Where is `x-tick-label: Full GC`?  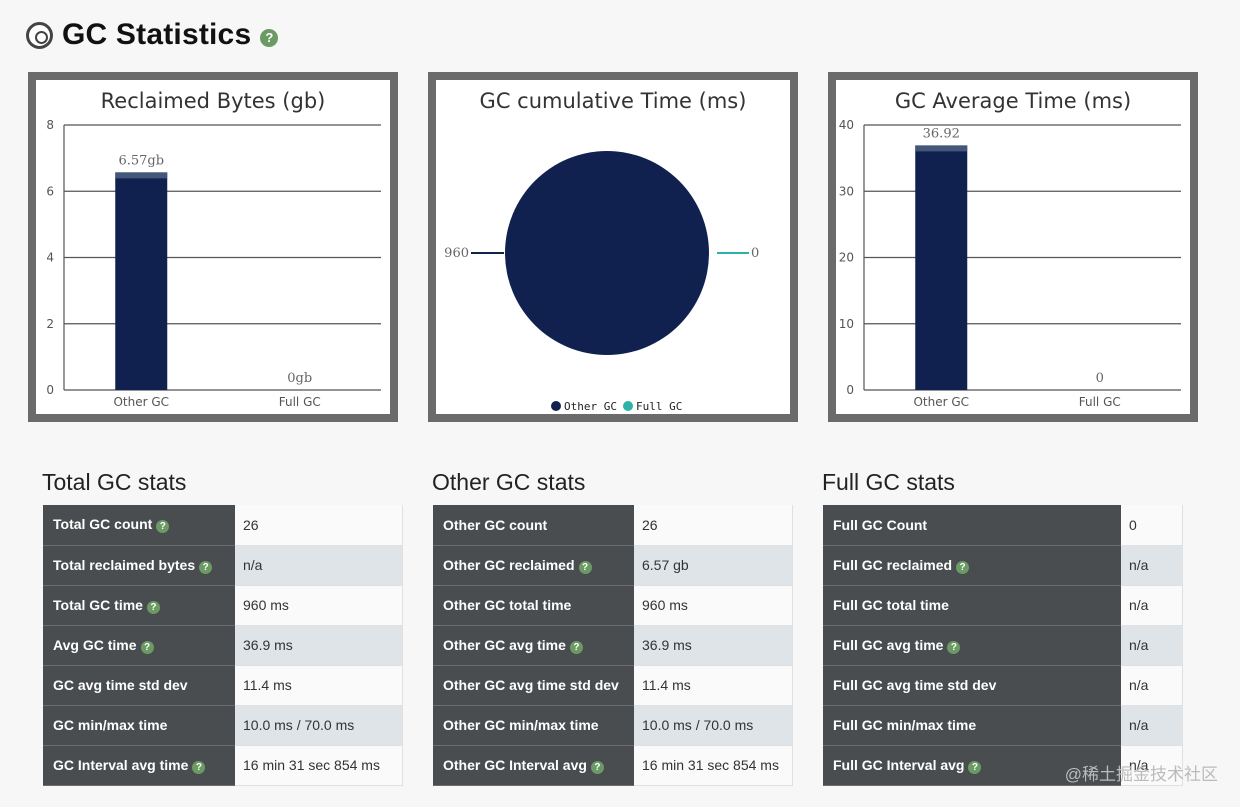 x-tick-label: Full GC is located at coordinates (1100, 402).